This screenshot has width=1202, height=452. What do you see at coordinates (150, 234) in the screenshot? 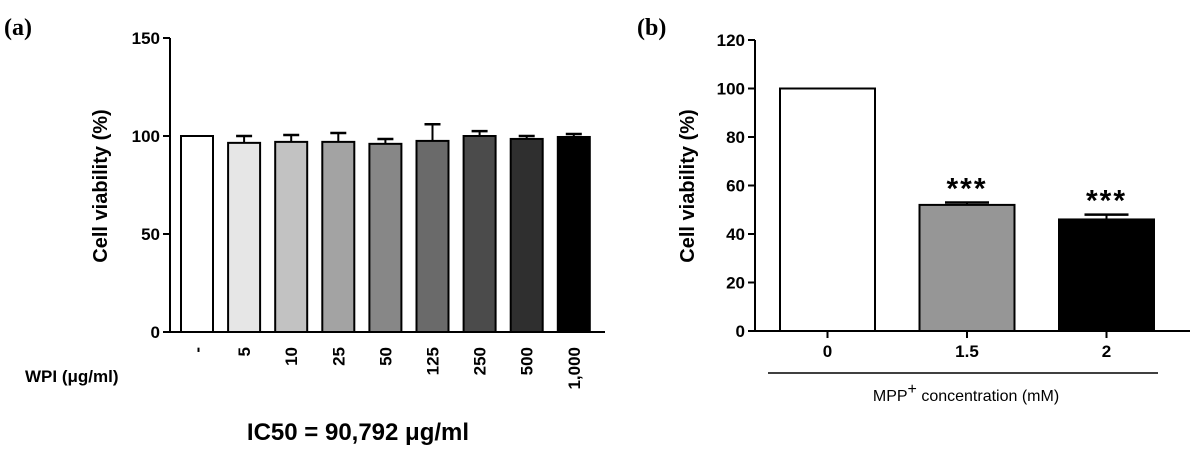
I see `panel-a-y-tick-label: 50` at bounding box center [150, 234].